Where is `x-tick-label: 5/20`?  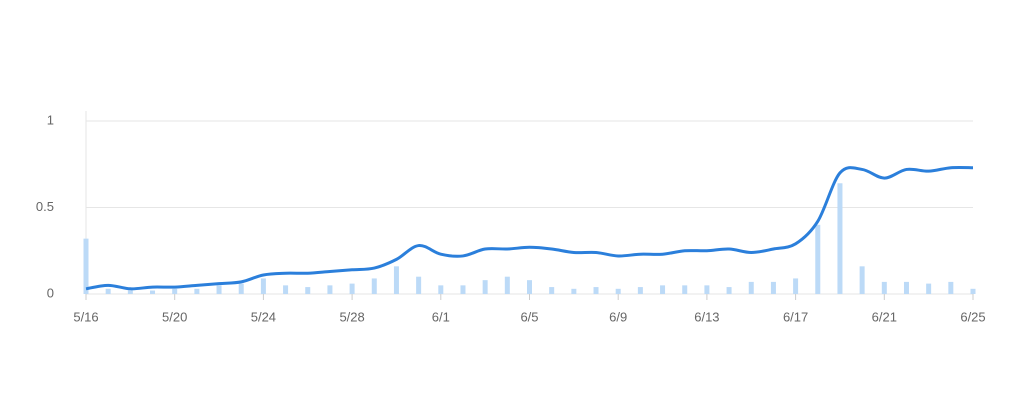
x-tick-label: 5/20 is located at coordinates (174, 316).